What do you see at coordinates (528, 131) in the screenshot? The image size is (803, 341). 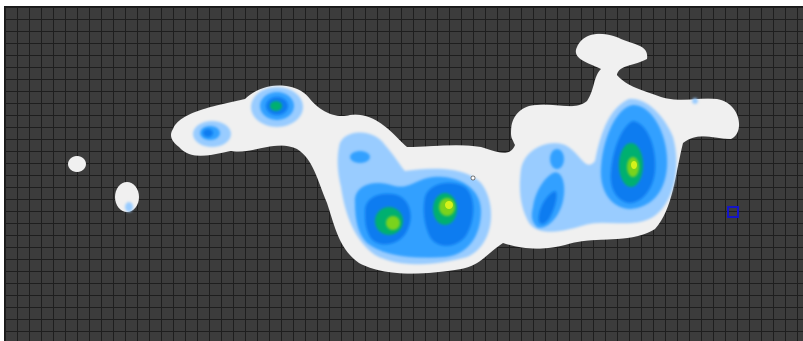 I see `free-space-arch` at bounding box center [528, 131].